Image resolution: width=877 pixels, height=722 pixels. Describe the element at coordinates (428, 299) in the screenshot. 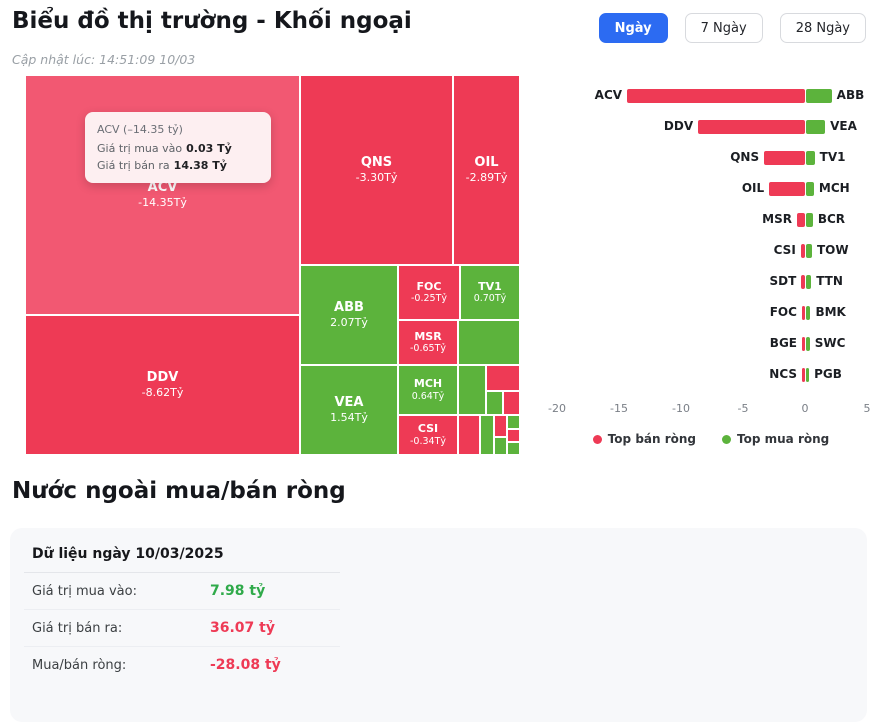

I see `cell-value: -0.25Tỷ` at that location.